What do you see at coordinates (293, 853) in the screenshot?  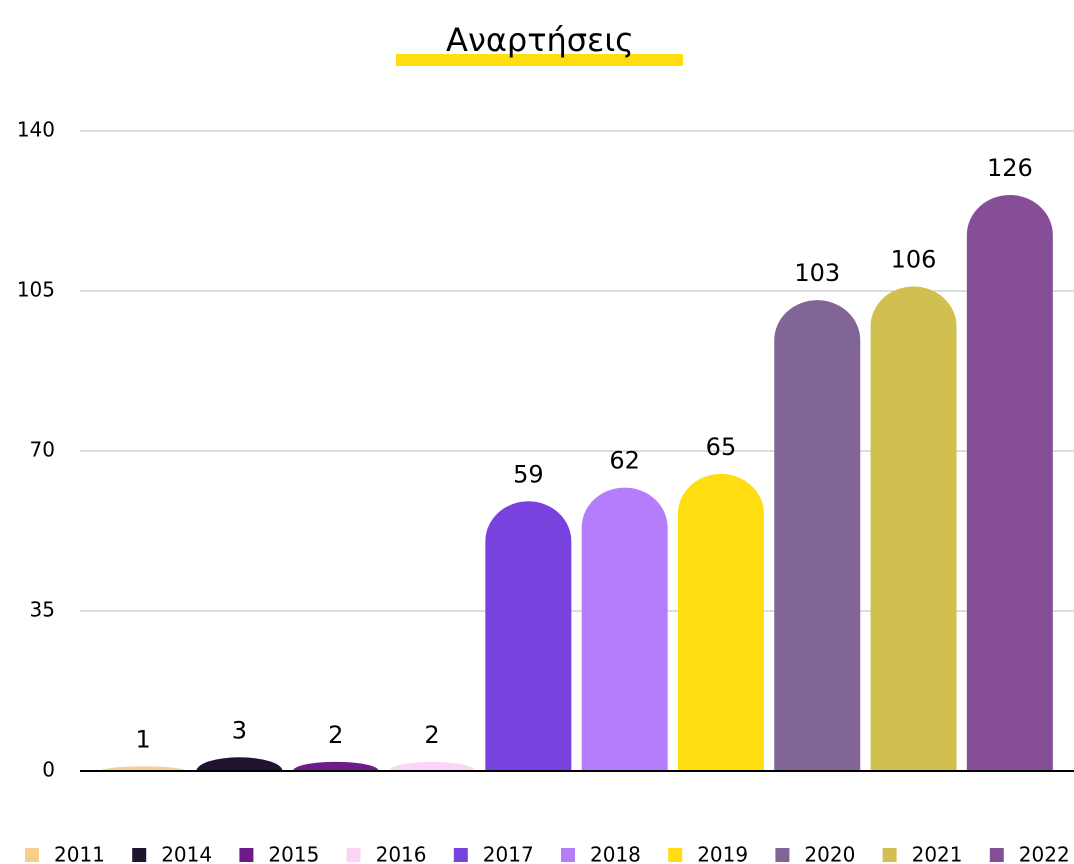 I see `legend-label: 2015` at bounding box center [293, 853].